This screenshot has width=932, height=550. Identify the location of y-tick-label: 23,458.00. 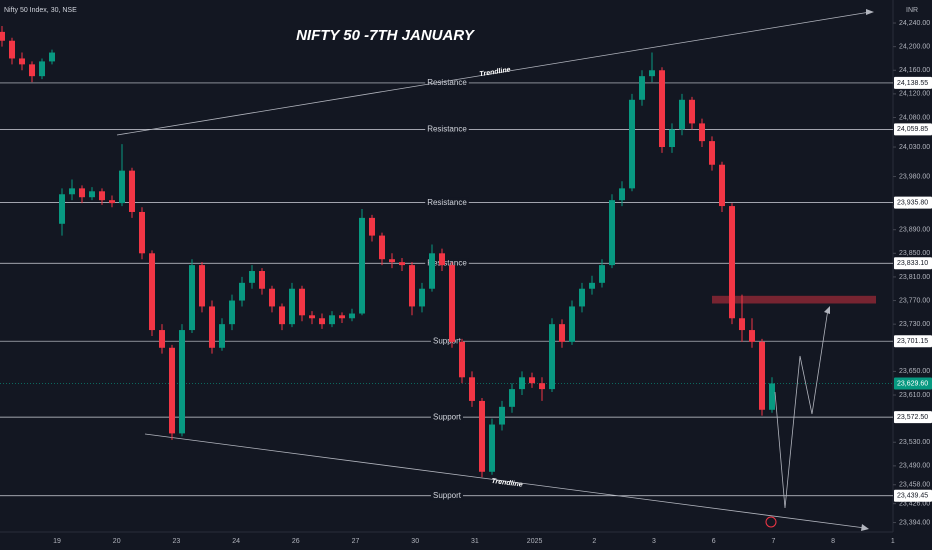
(914, 485).